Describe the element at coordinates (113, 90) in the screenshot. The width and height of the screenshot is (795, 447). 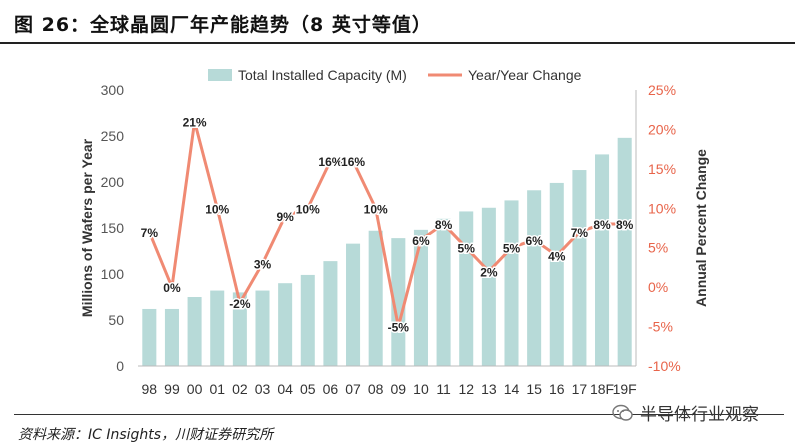
I see `y-tick-label: 300` at that location.